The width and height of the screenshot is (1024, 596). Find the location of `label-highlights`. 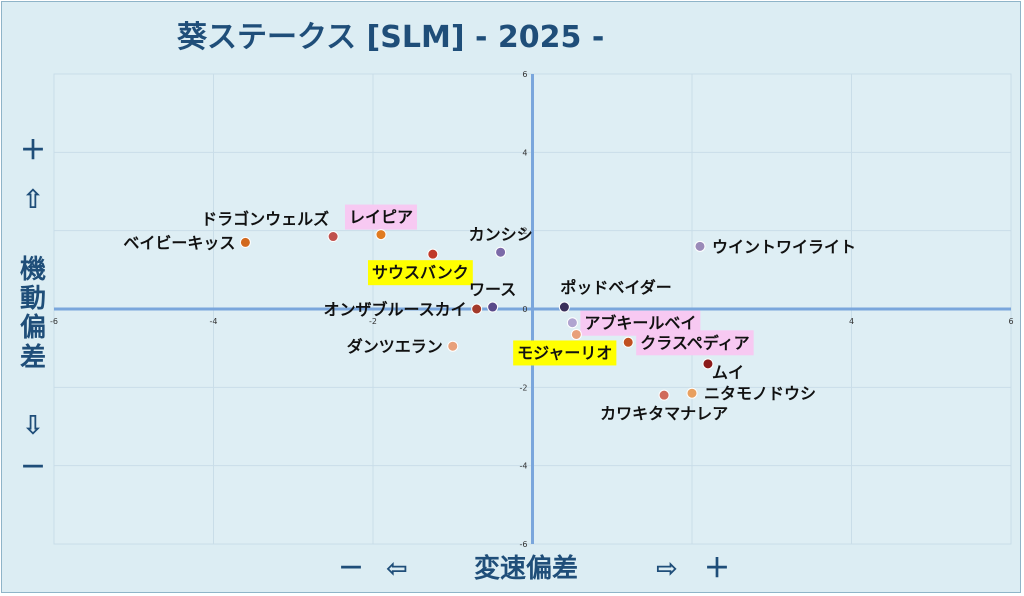

label-highlights is located at coordinates (549, 285).